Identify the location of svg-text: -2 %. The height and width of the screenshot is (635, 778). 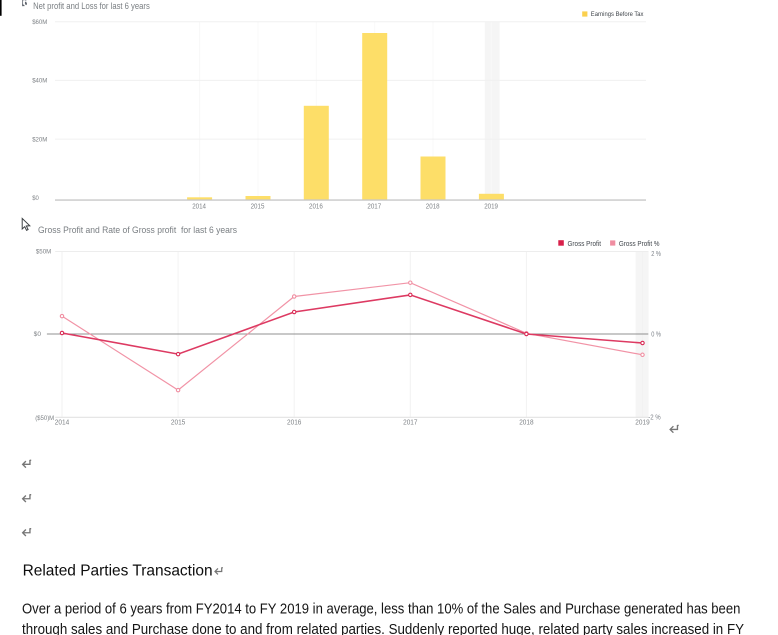
(654, 417).